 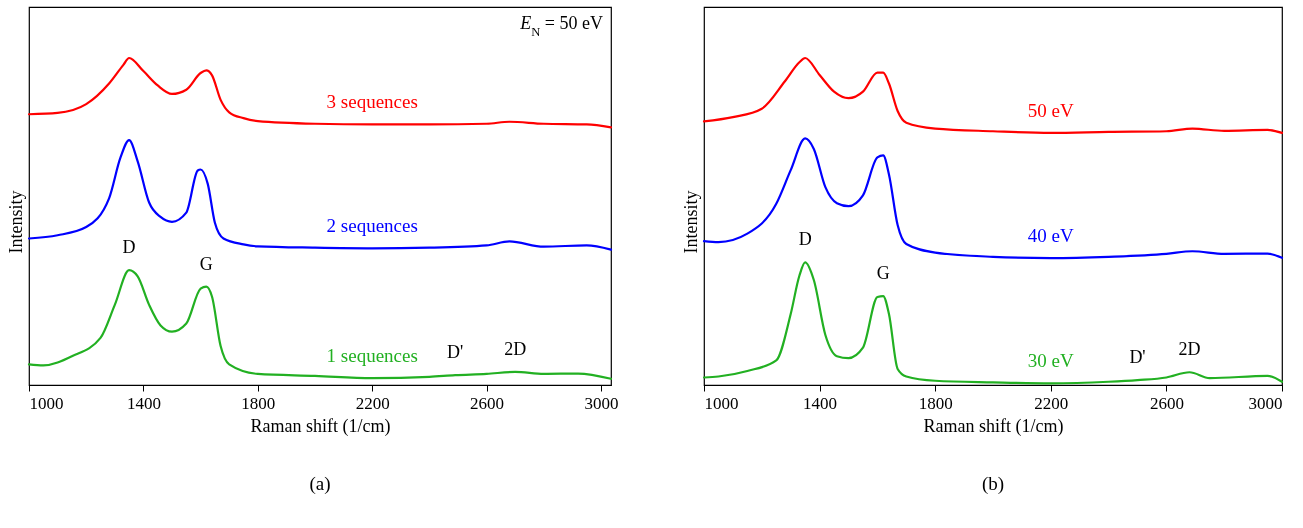 I want to click on series-label: 40 eV, so click(x=1051, y=236).